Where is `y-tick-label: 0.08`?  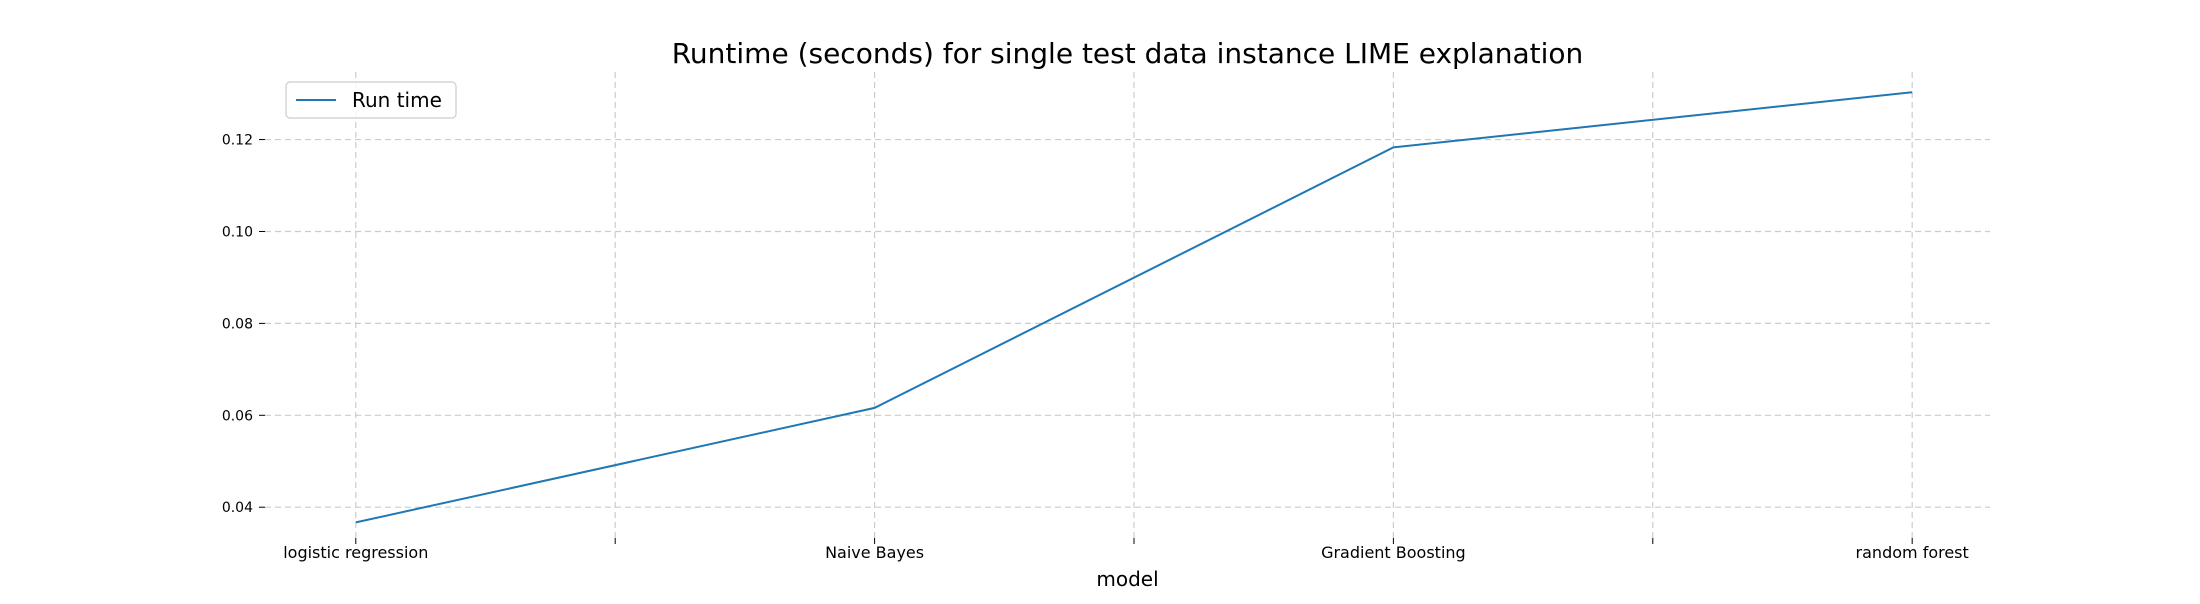 y-tick-label: 0.08 is located at coordinates (237, 324).